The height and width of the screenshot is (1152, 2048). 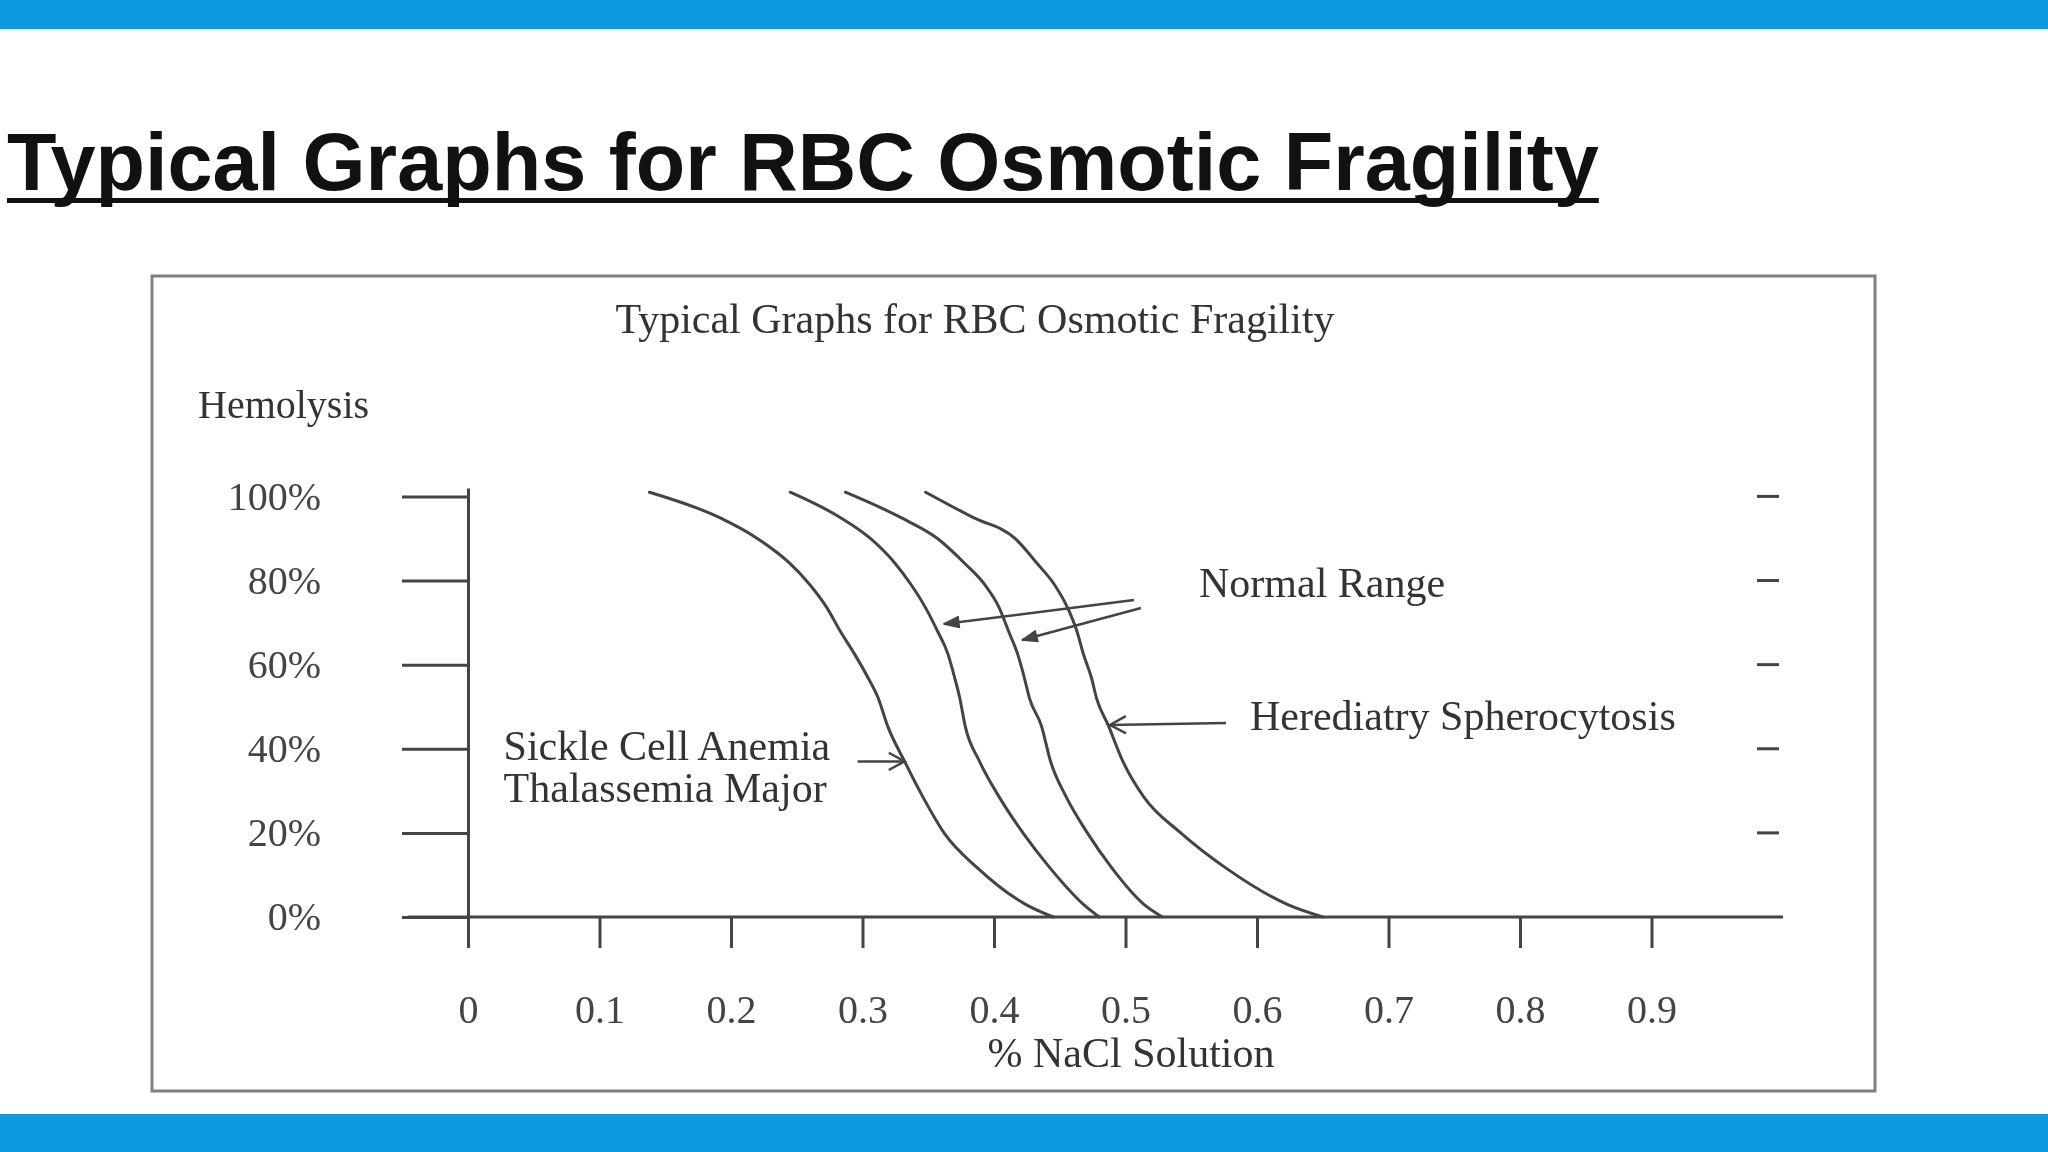 I want to click on y-tick-label: 80%, so click(x=284, y=580).